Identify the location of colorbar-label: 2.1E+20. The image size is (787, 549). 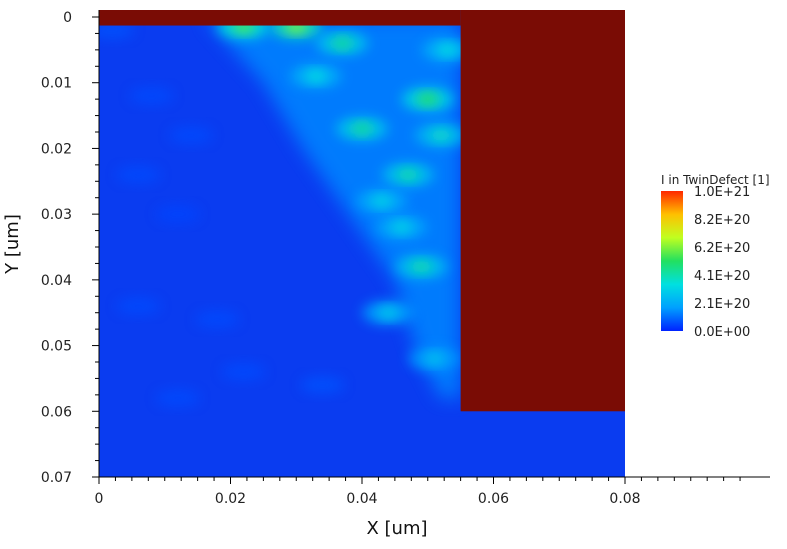
(722, 304).